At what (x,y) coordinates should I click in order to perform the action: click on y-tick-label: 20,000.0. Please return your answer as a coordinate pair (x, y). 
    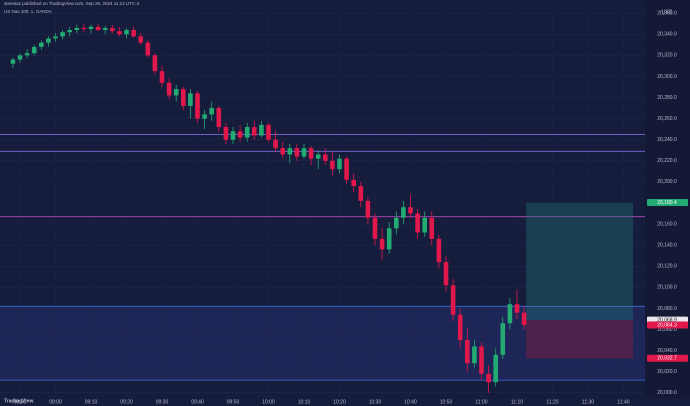
    Looking at the image, I should click on (667, 393).